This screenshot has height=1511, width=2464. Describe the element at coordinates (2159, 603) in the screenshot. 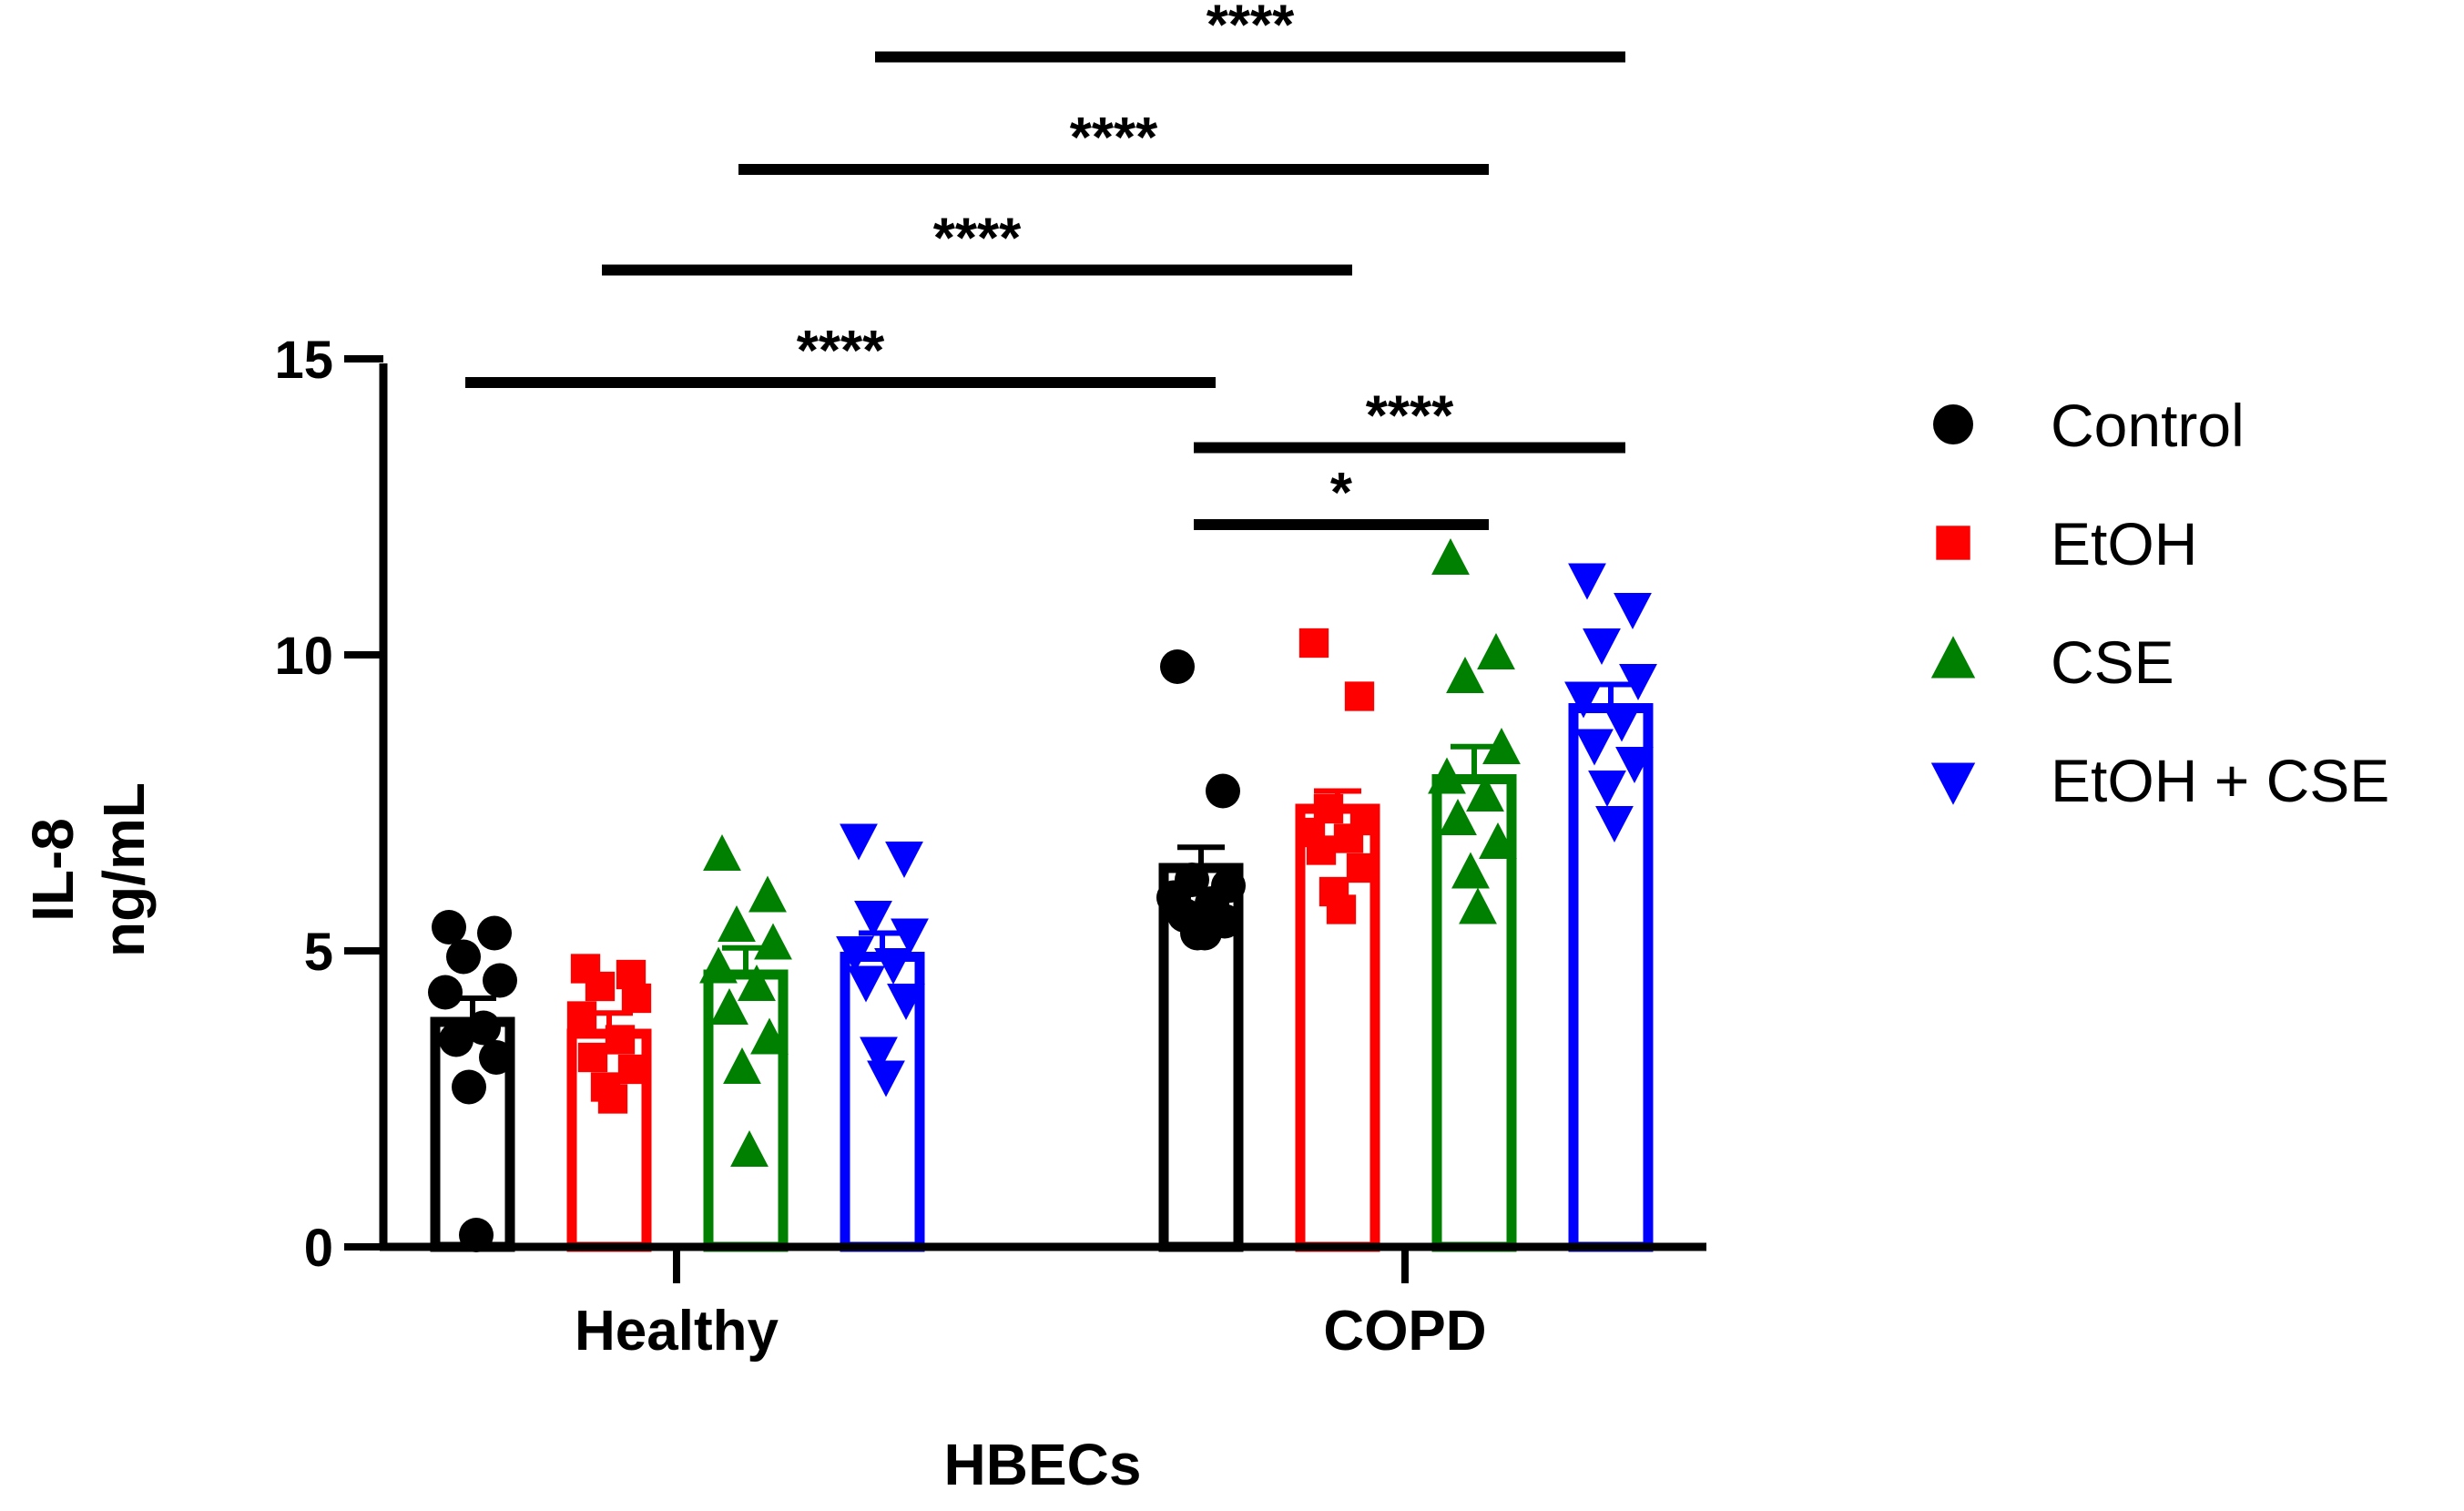

I see `legend: Control EtOH CSE EtOH + CSE` at that location.